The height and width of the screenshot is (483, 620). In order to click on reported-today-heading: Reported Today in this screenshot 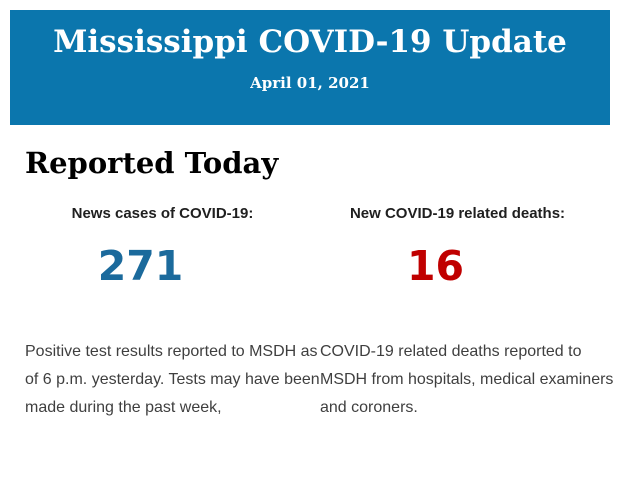, I will do `click(152, 163)`.